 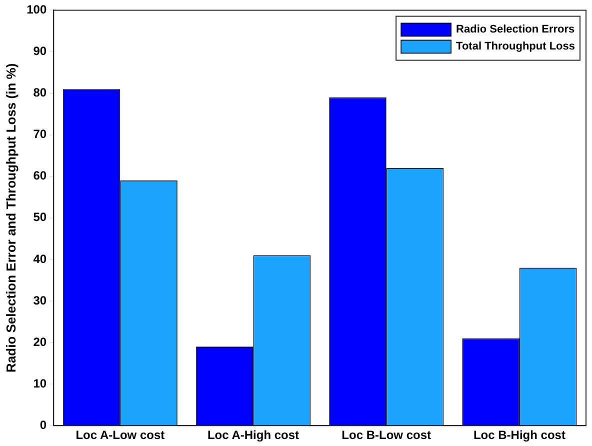 What do you see at coordinates (43, 425) in the screenshot?
I see `y-tick-label: 0` at bounding box center [43, 425].